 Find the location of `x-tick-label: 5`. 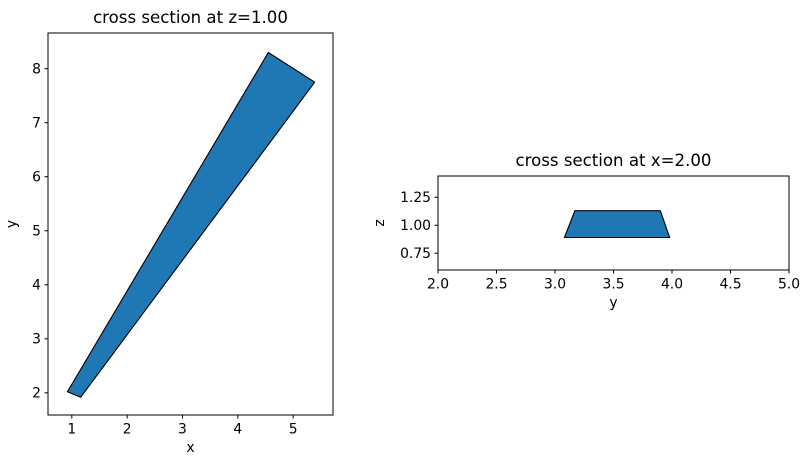

x-tick-label: 5 is located at coordinates (293, 430).